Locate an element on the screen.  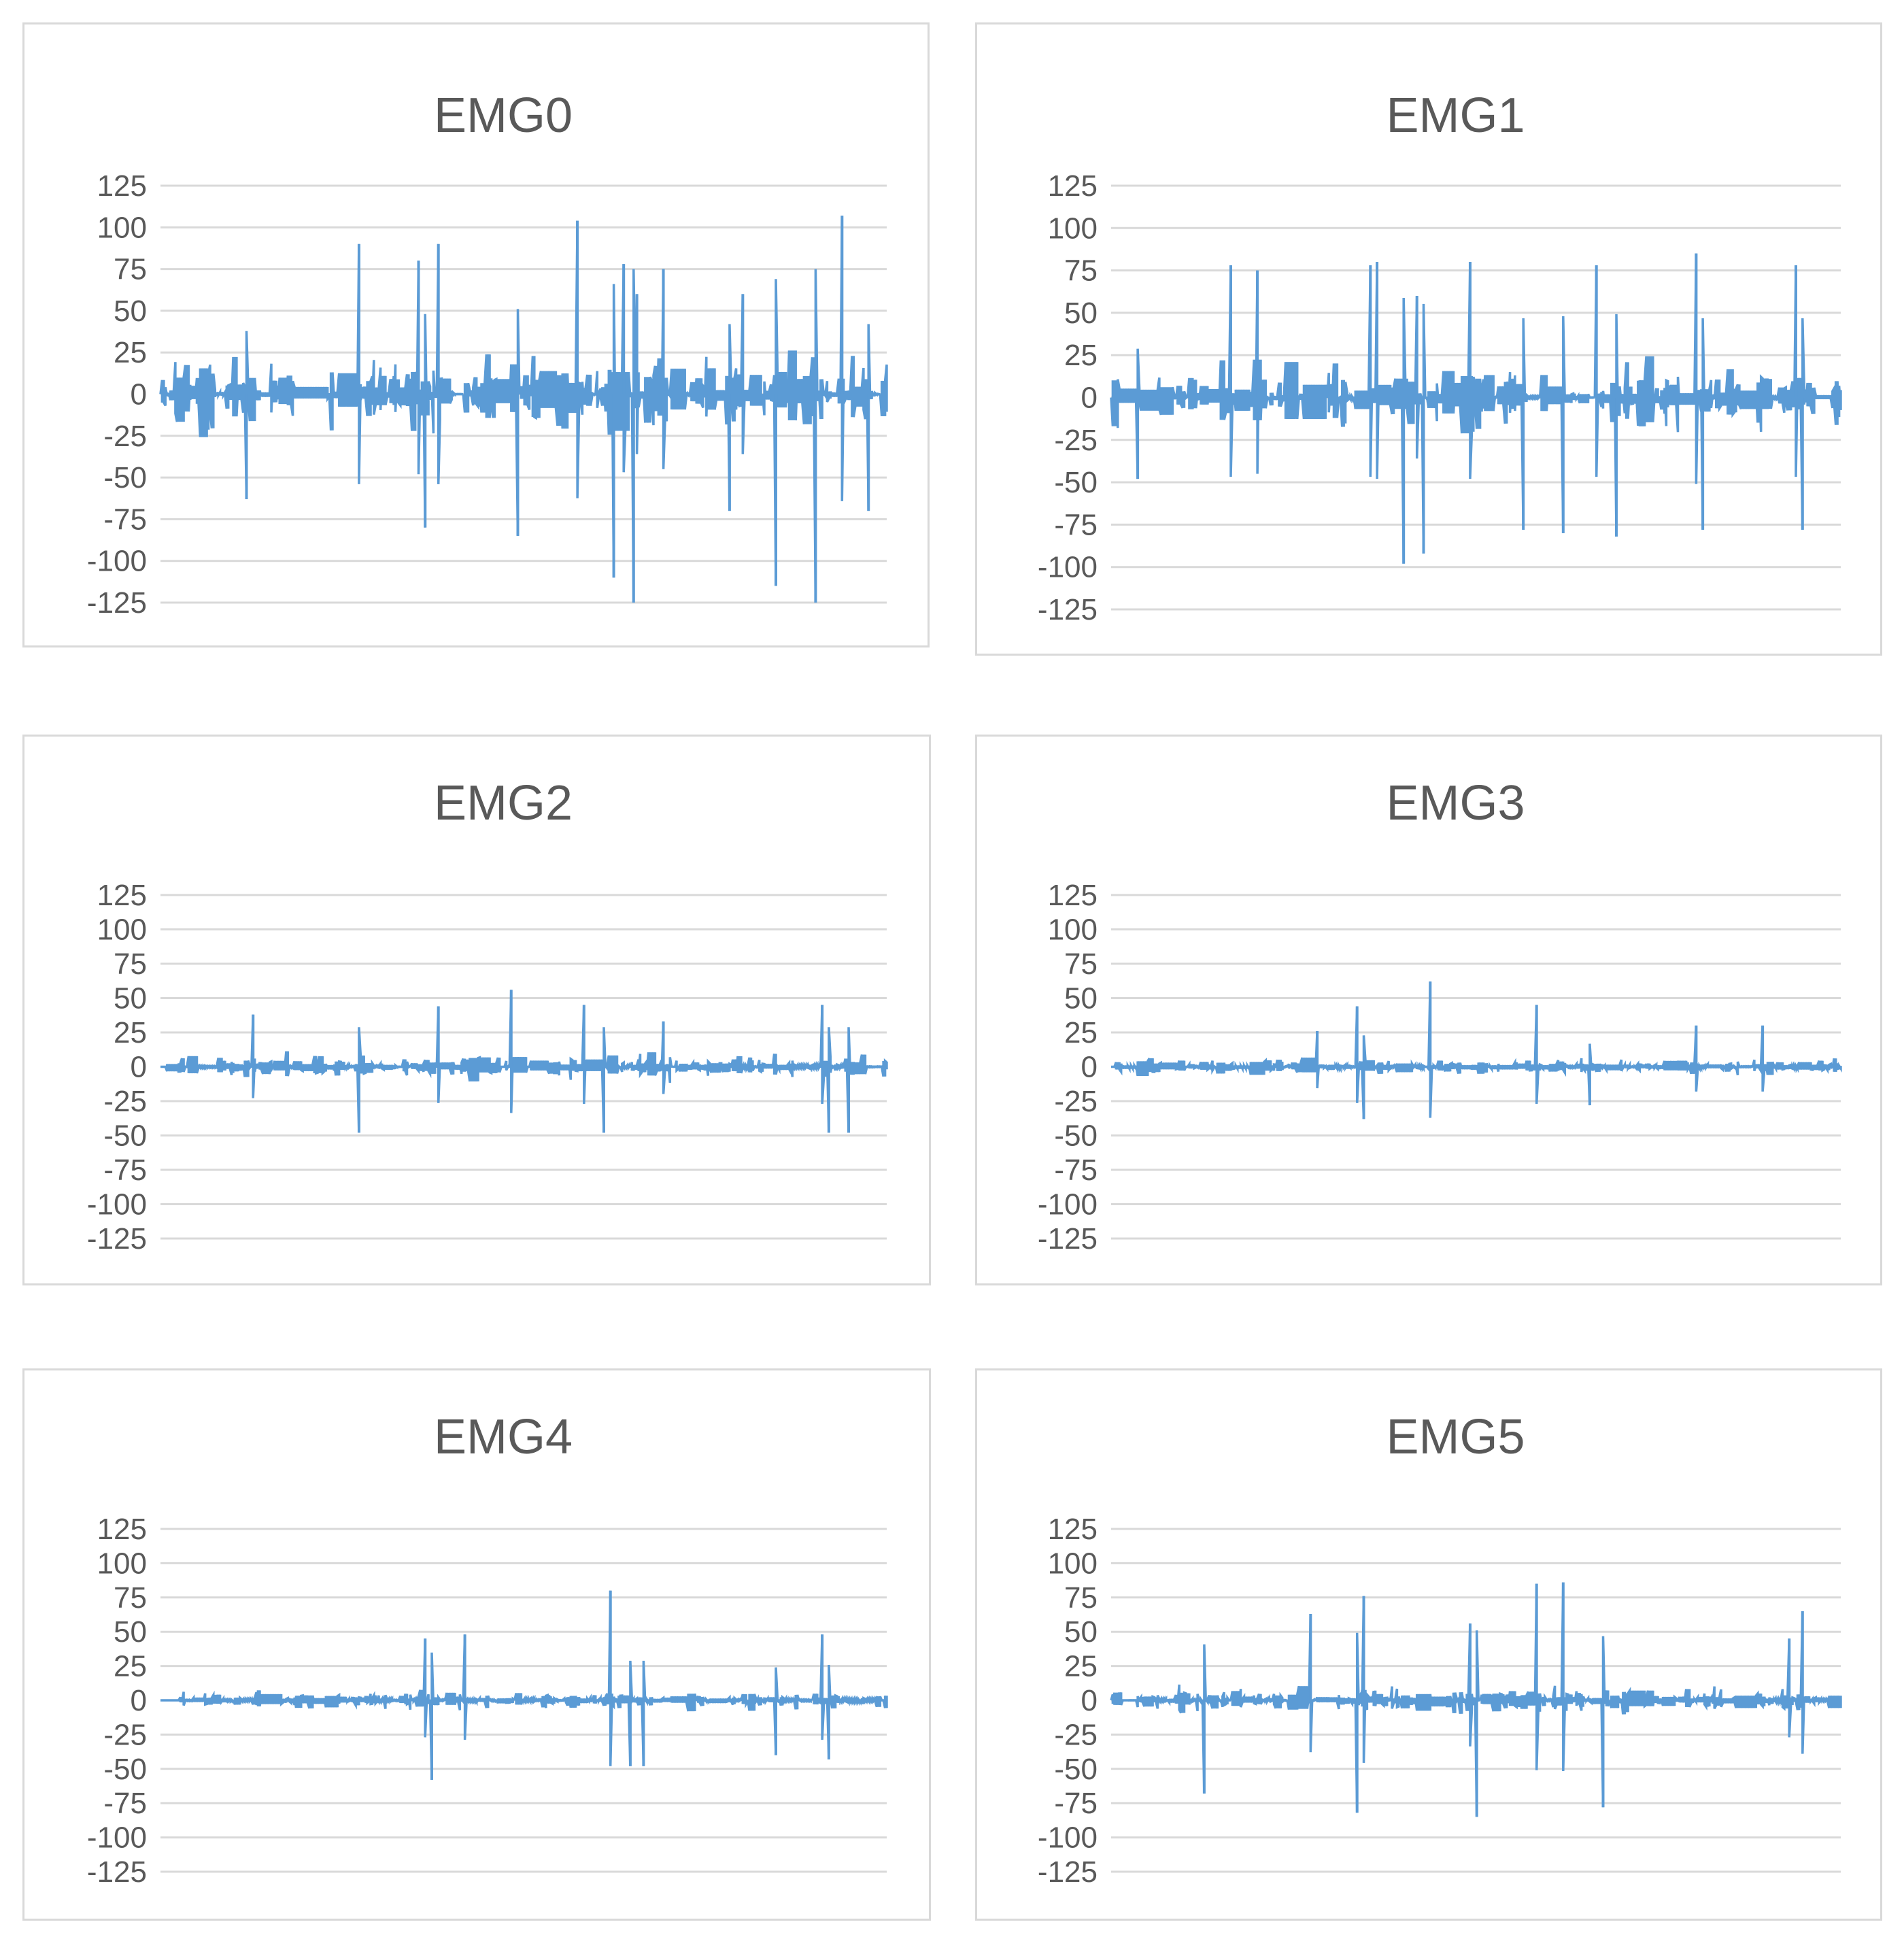
chart-emg1: EMG1 125 100 75 50 25 0 -25 -50 -75 -100 -125 is located at coordinates (1440, 357).